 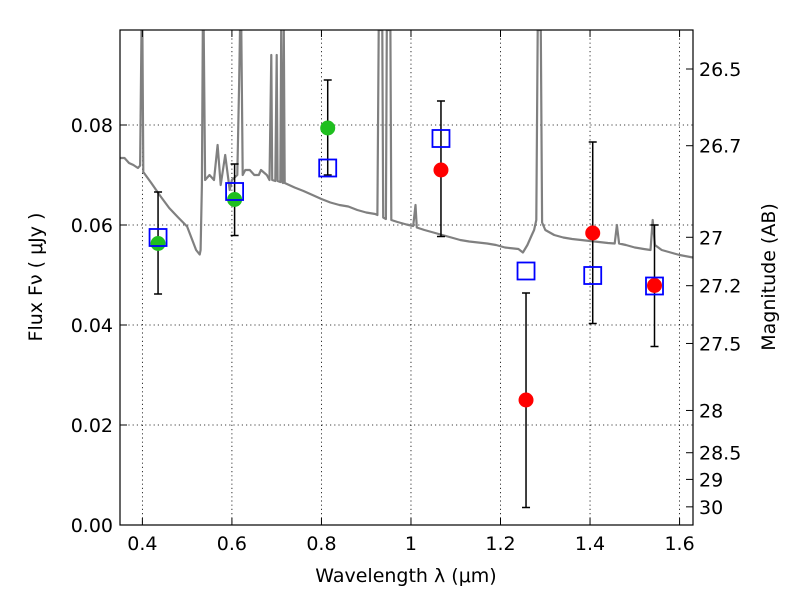 What do you see at coordinates (769, 277) in the screenshot?
I see `y2-axis-title: Magnitude (AB)` at bounding box center [769, 277].